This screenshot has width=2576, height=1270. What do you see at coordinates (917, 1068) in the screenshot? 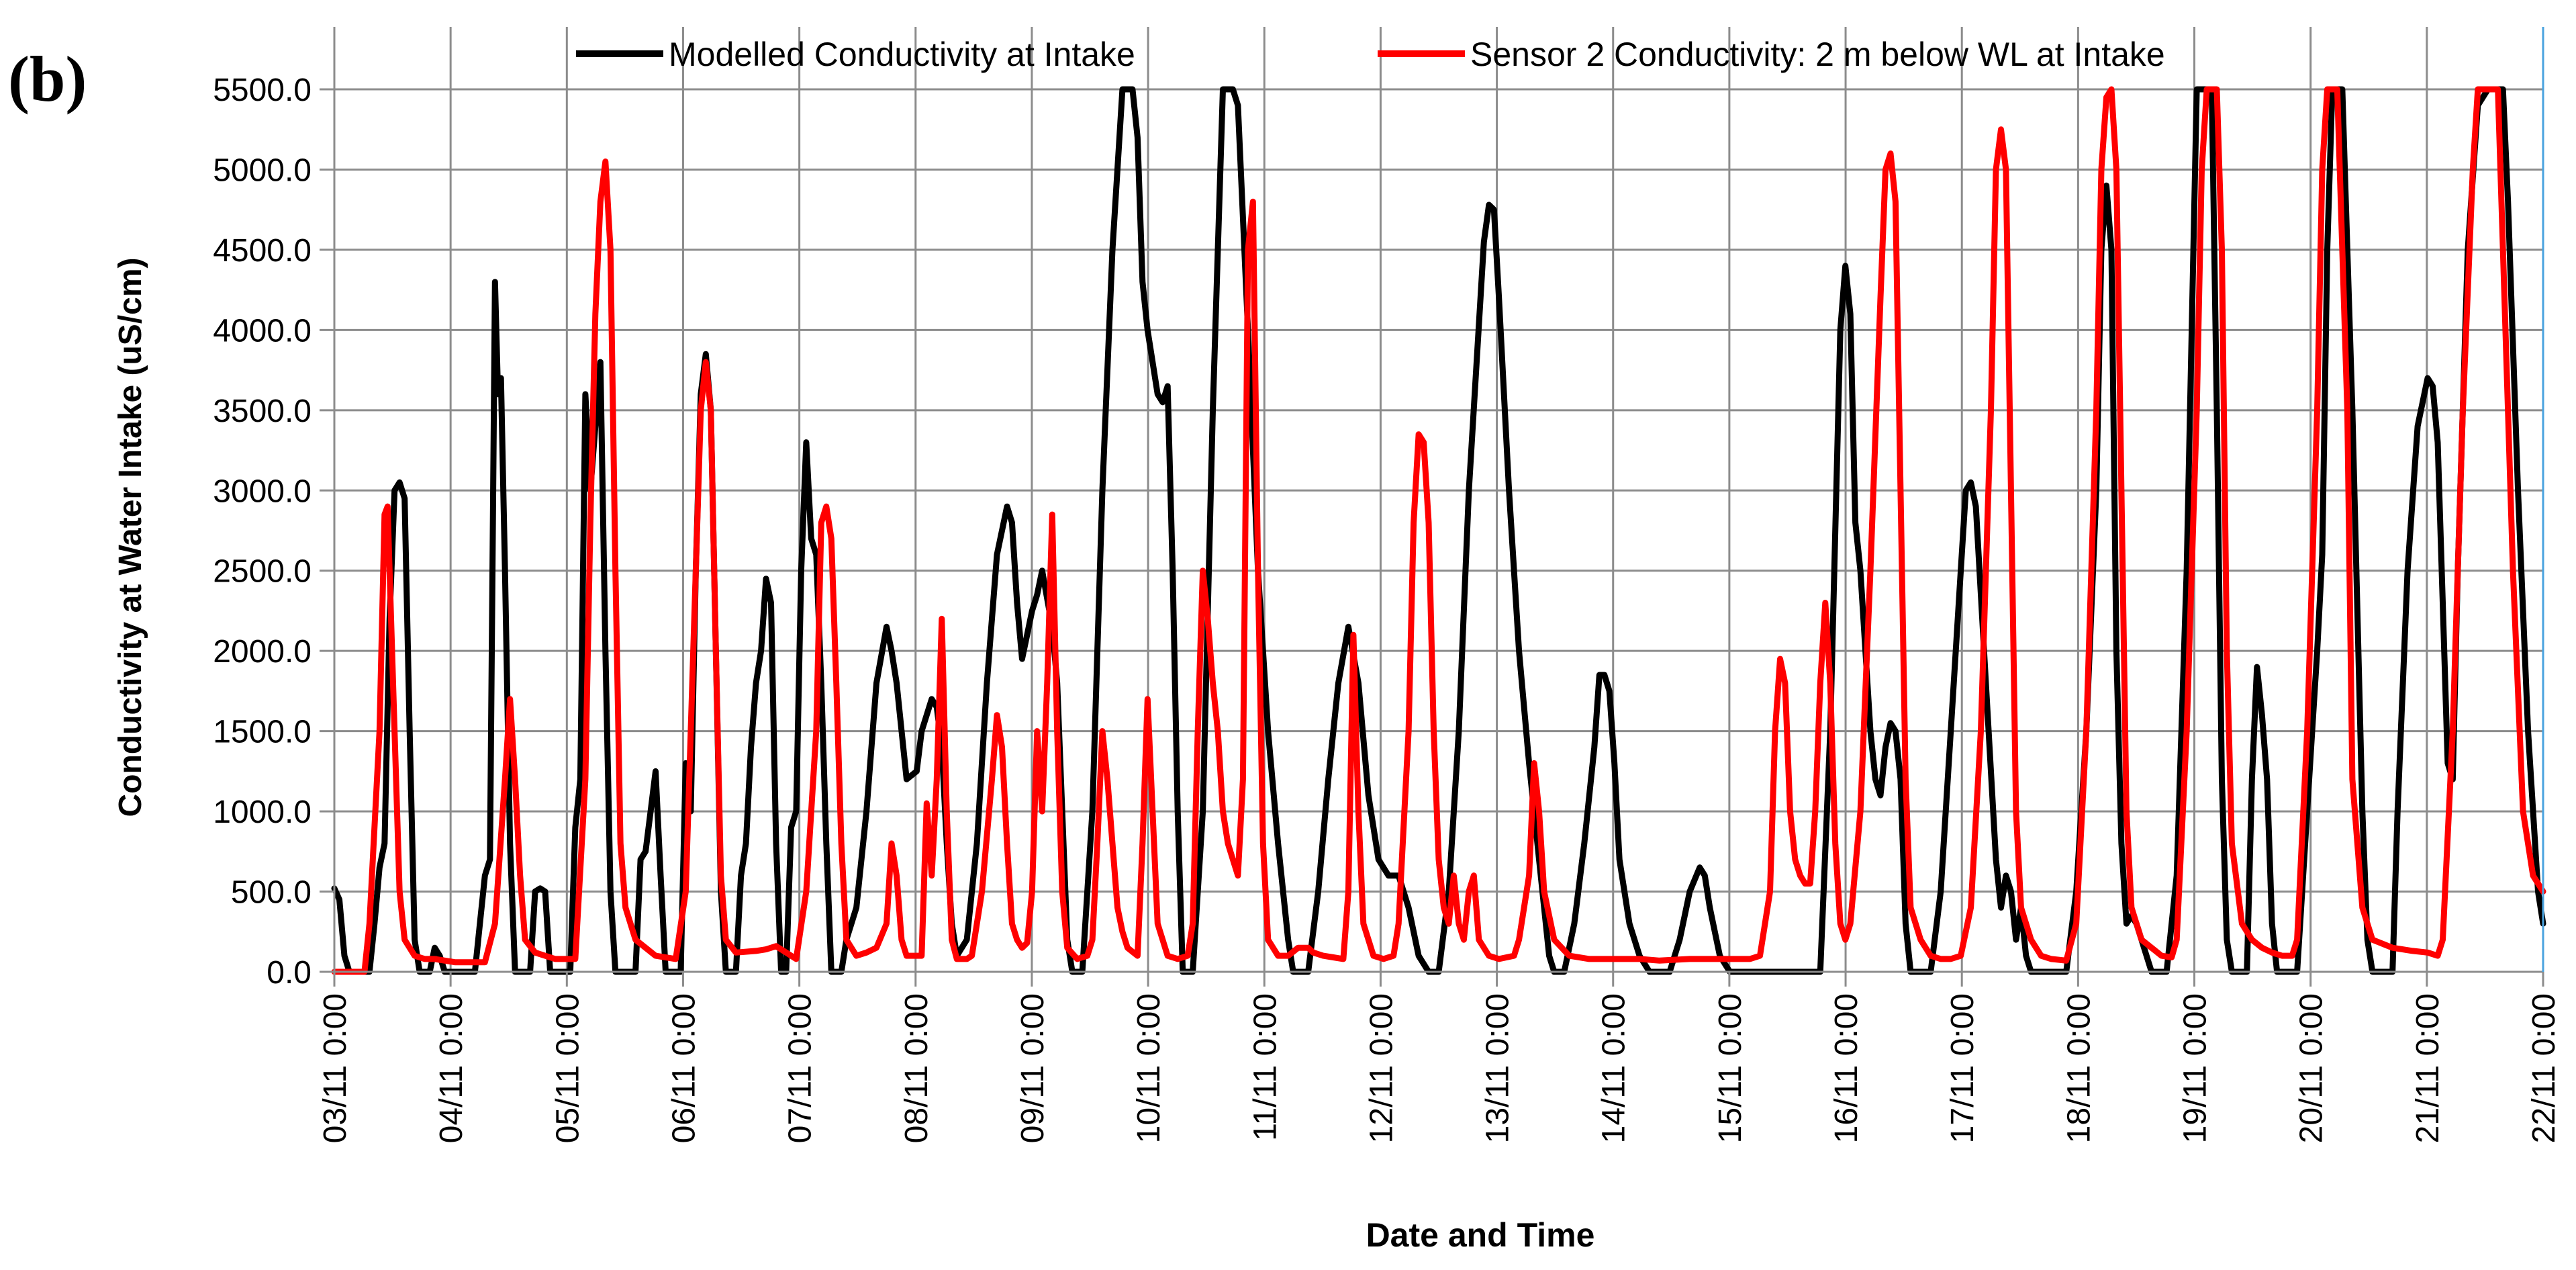
I see `x-tick-label: 08/11 0:00` at bounding box center [917, 1068].